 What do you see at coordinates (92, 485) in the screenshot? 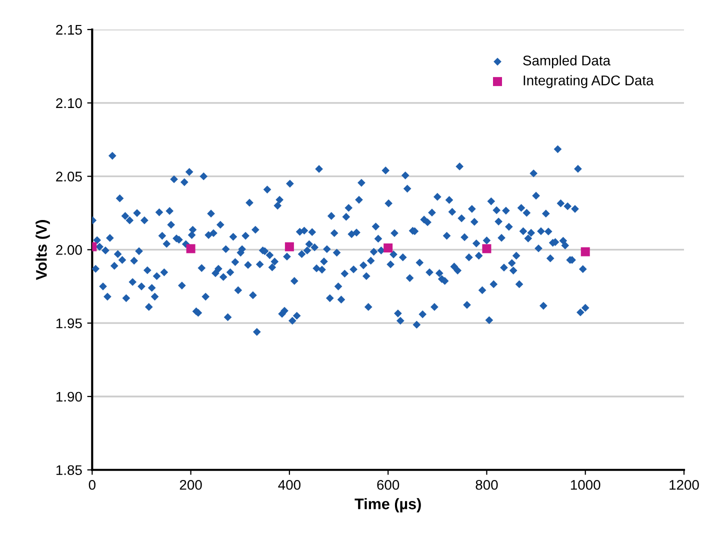
I see `x-tick-label: 0` at bounding box center [92, 485].